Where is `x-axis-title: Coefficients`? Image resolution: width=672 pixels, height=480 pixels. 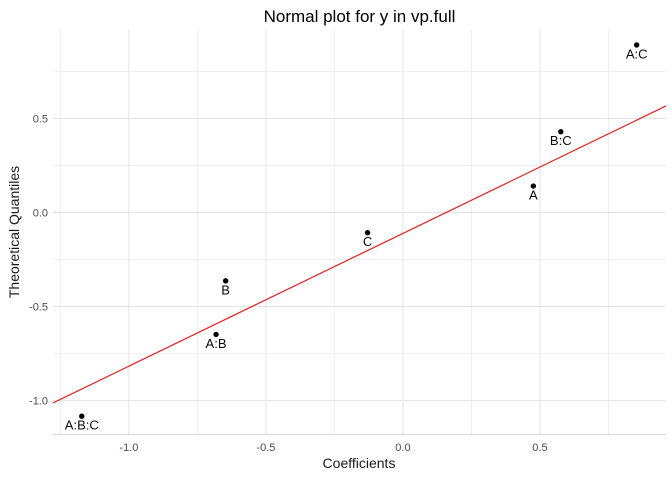
x-axis-title: Coefficients is located at coordinates (359, 463).